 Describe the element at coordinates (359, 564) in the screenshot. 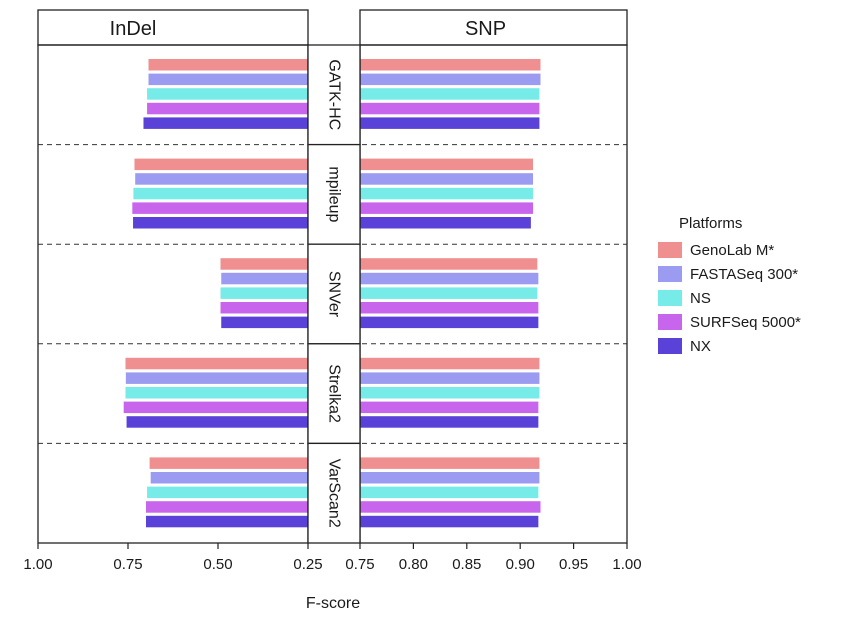

I see `x-tick-label-snp: 0.75` at that location.